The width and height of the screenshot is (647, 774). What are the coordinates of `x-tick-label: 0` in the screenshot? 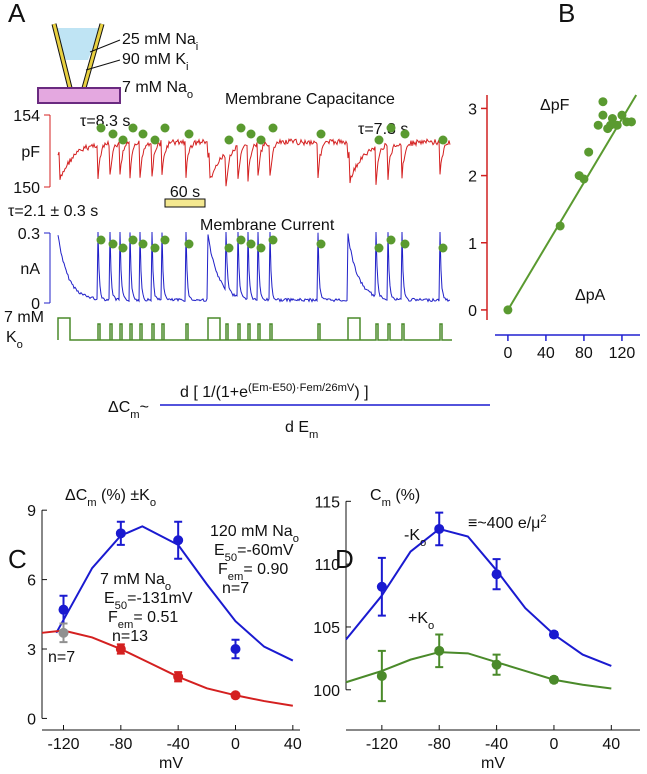 It's located at (235, 744).